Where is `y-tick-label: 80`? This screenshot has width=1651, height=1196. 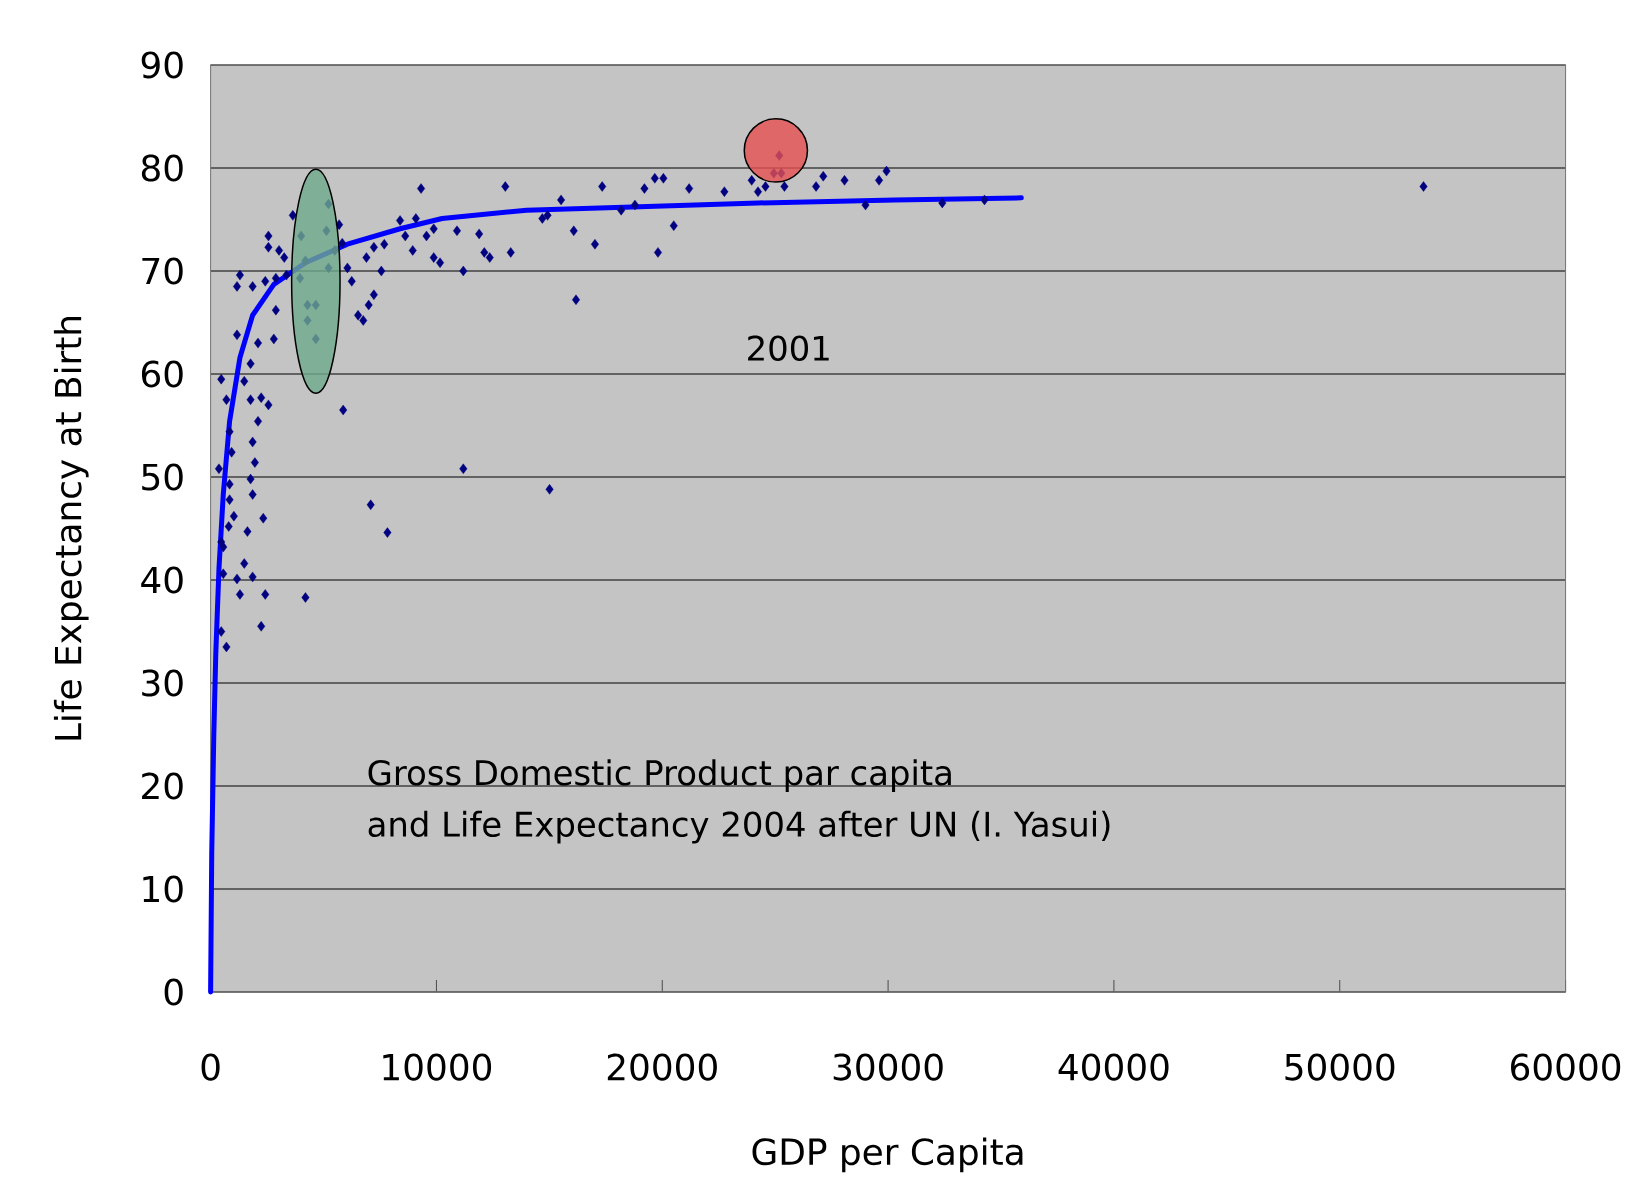 y-tick-label: 80 is located at coordinates (162, 168).